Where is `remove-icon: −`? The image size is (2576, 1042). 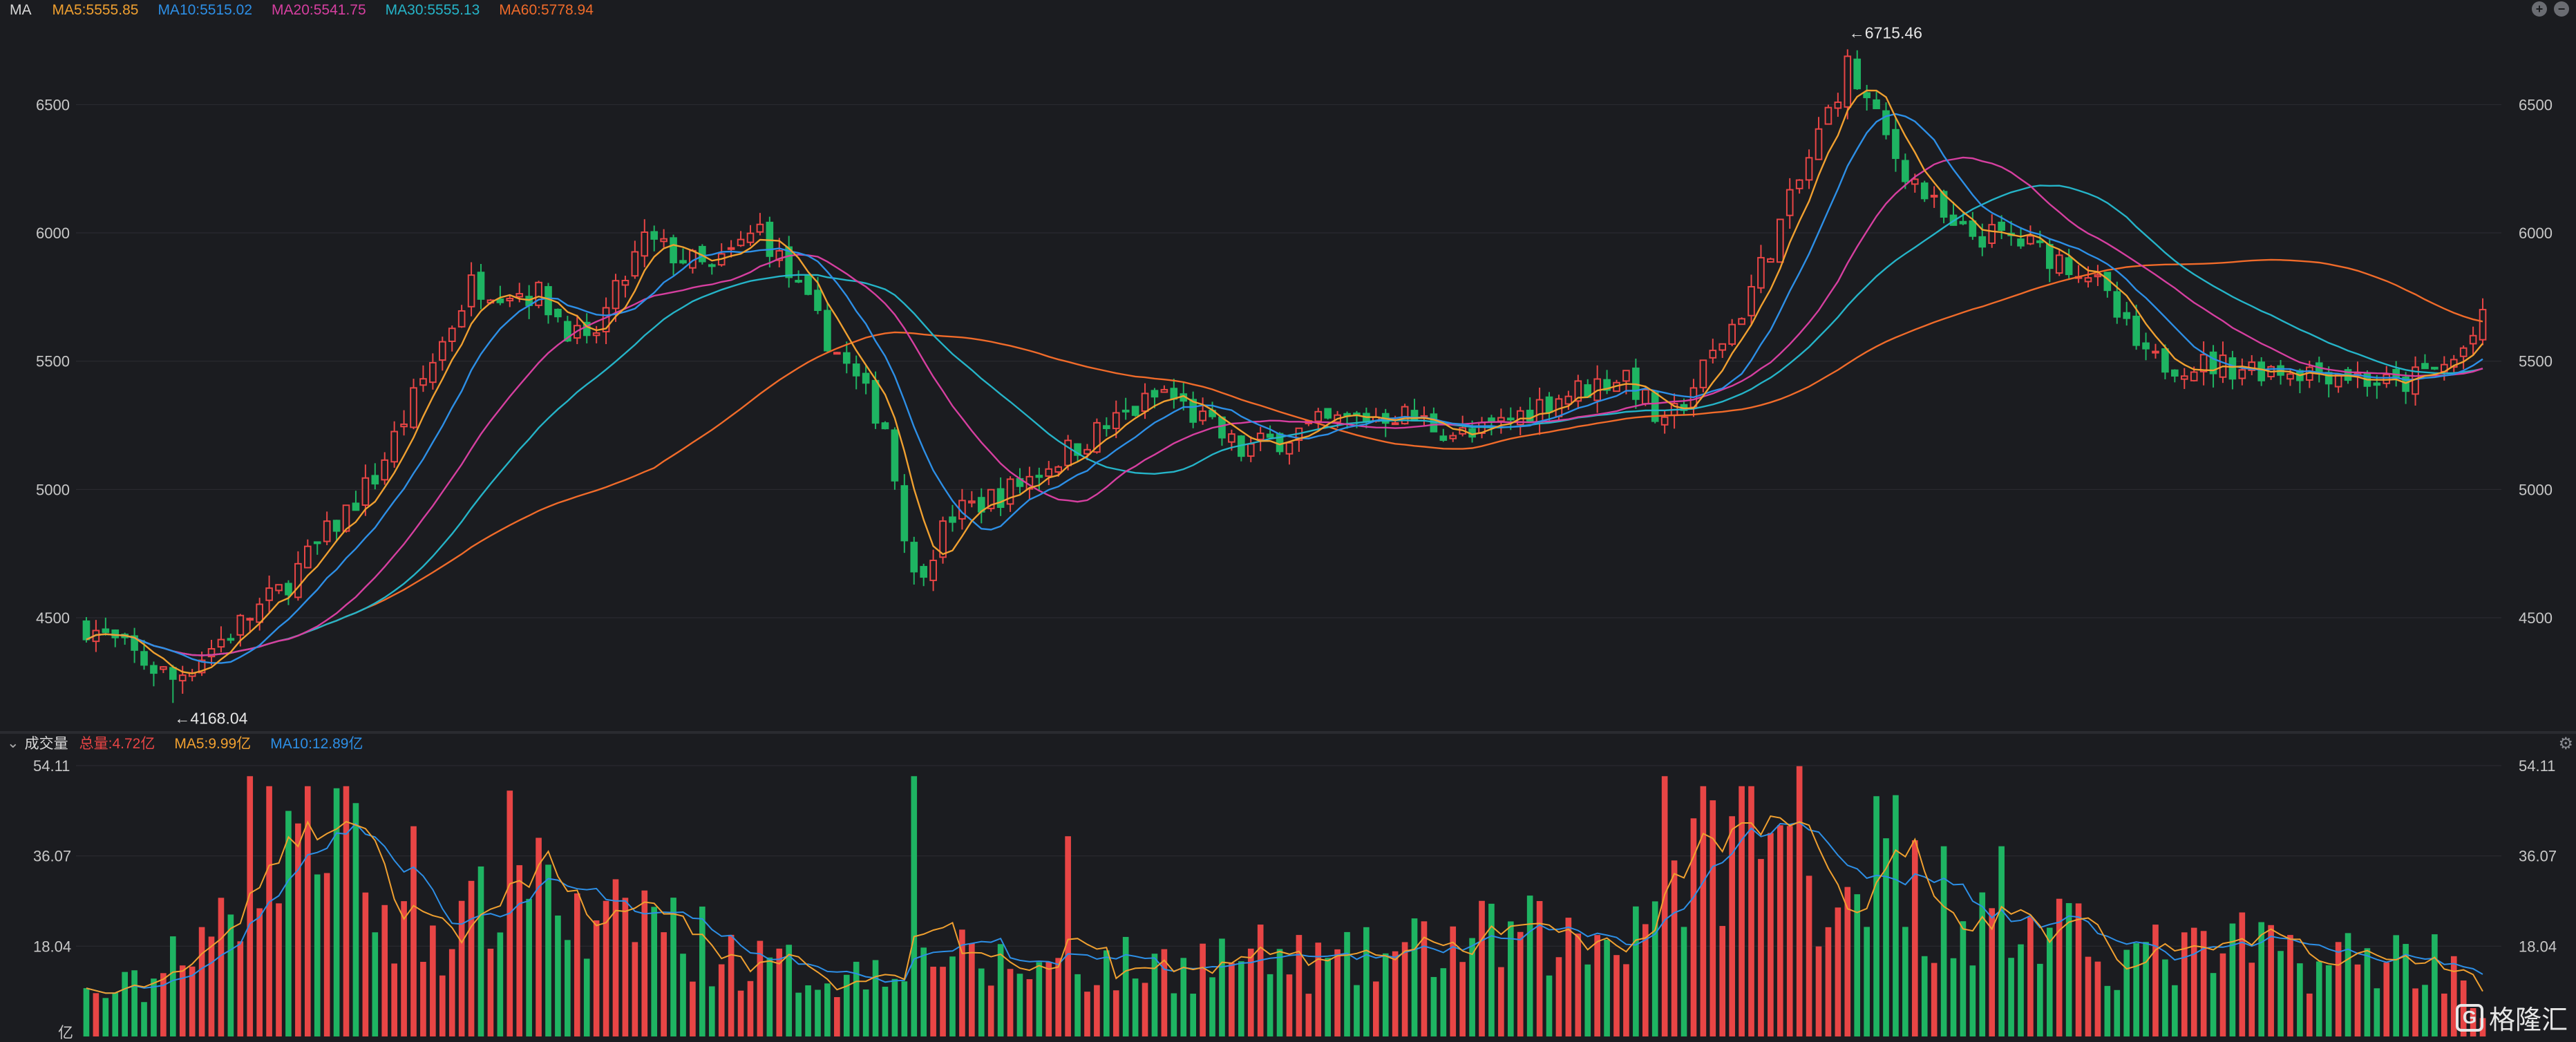 remove-icon: − is located at coordinates (2561, 9).